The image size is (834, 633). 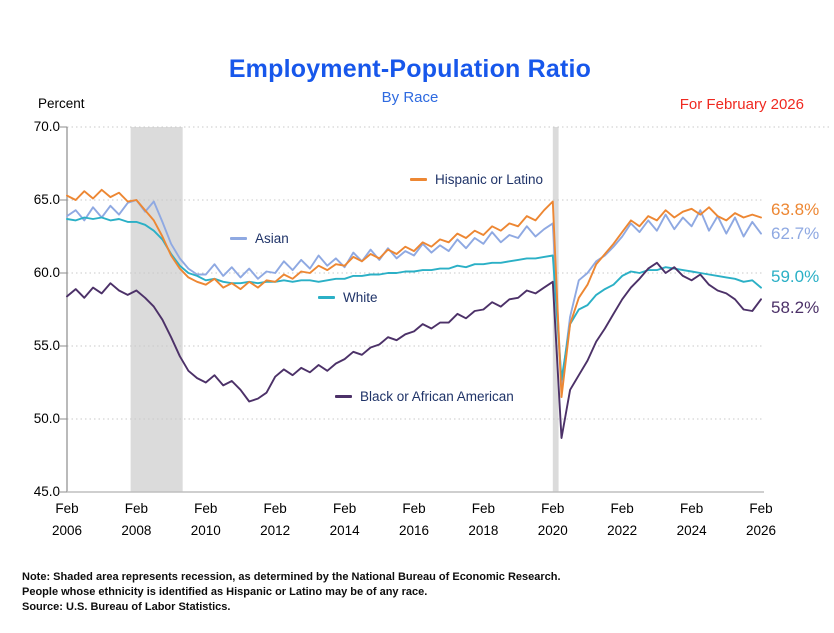 I want to click on x-tick-label: Feb 2014, so click(x=344, y=519).